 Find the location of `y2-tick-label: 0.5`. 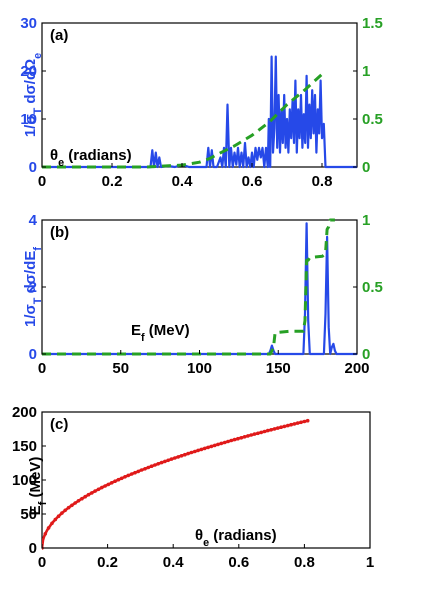

y2-tick-label: 0.5 is located at coordinates (372, 119).